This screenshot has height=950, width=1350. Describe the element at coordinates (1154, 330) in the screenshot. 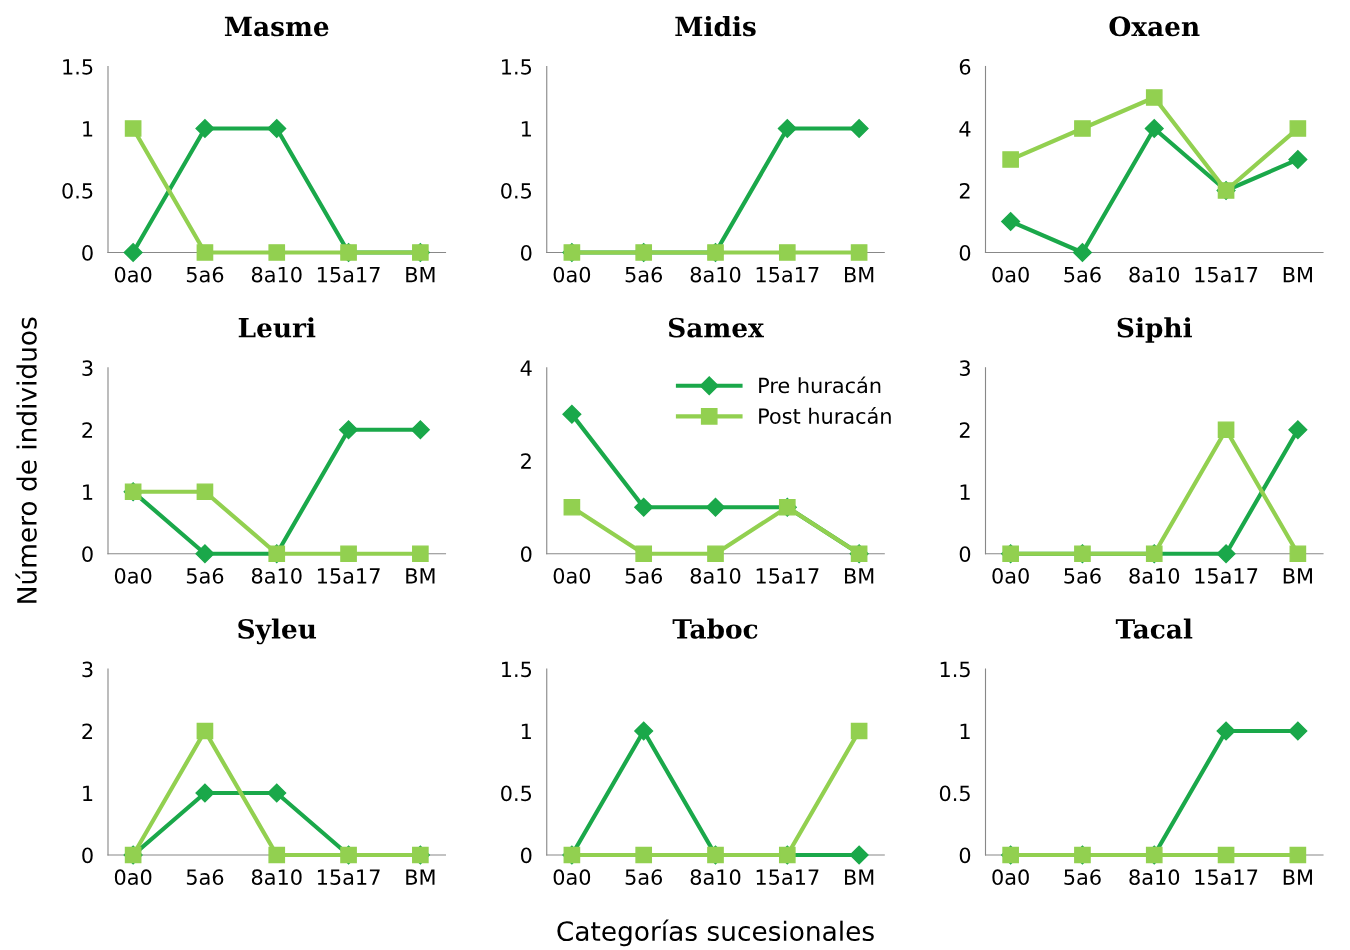

I see `chart-title: Siphi` at that location.